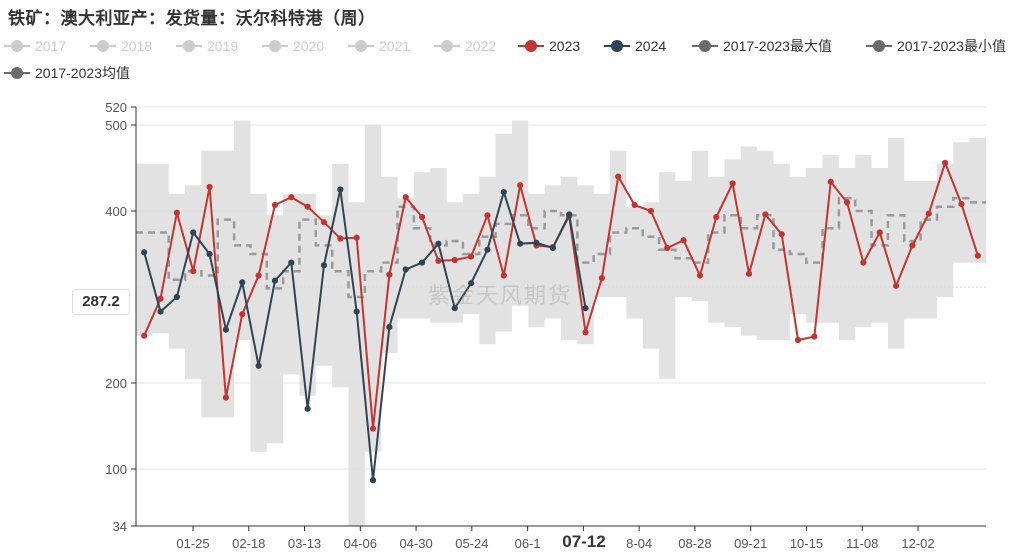 This screenshot has width=1022, height=554. Describe the element at coordinates (528, 543) in the screenshot. I see `x-tick-label-6: 06-1` at that location.